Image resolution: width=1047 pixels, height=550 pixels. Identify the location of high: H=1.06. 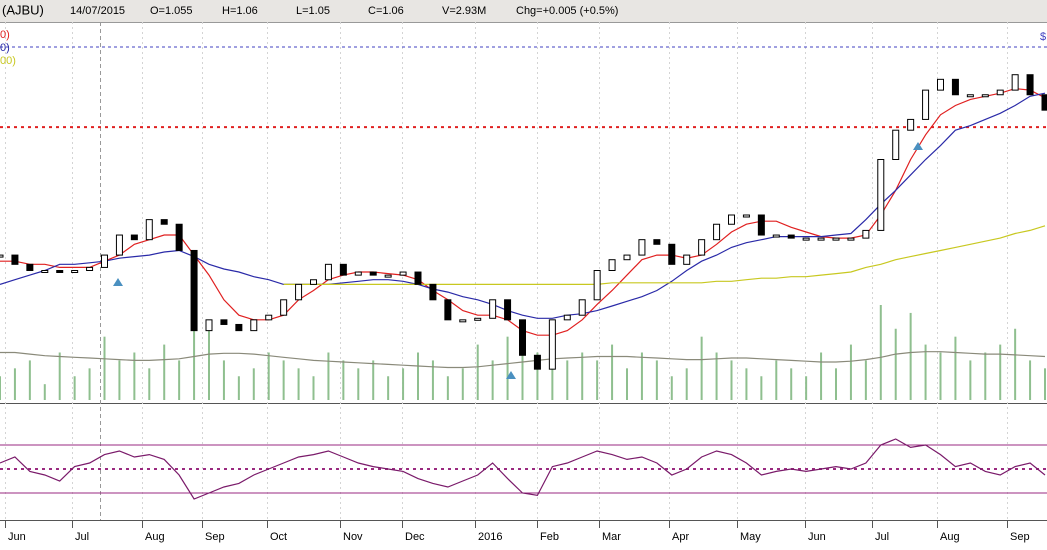
(240, 11).